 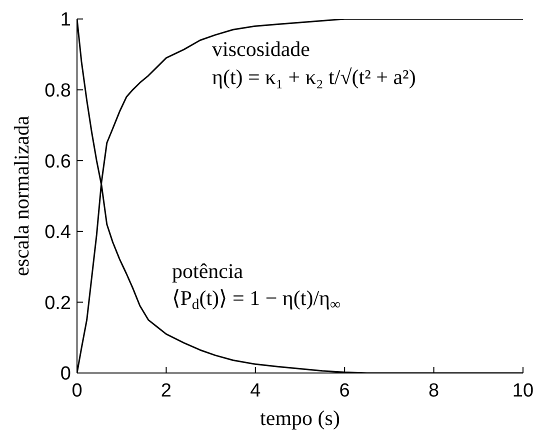 I want to click on annotation: η(t) = κ₁ + κ₂ t/√(t² + a²), so click(x=314, y=77).